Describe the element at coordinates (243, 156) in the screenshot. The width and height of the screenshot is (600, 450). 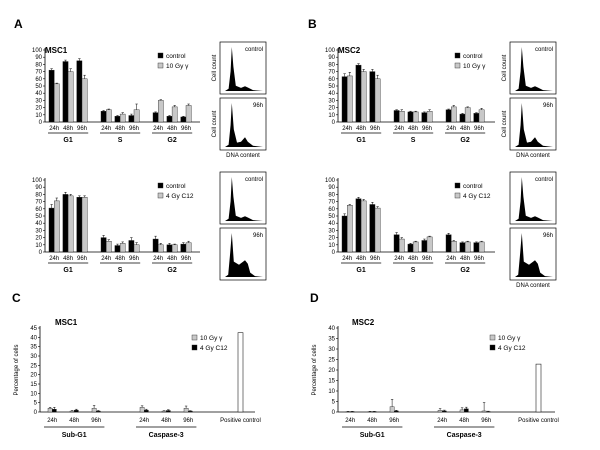
I see `histogram-xlabel: DNA content` at that location.